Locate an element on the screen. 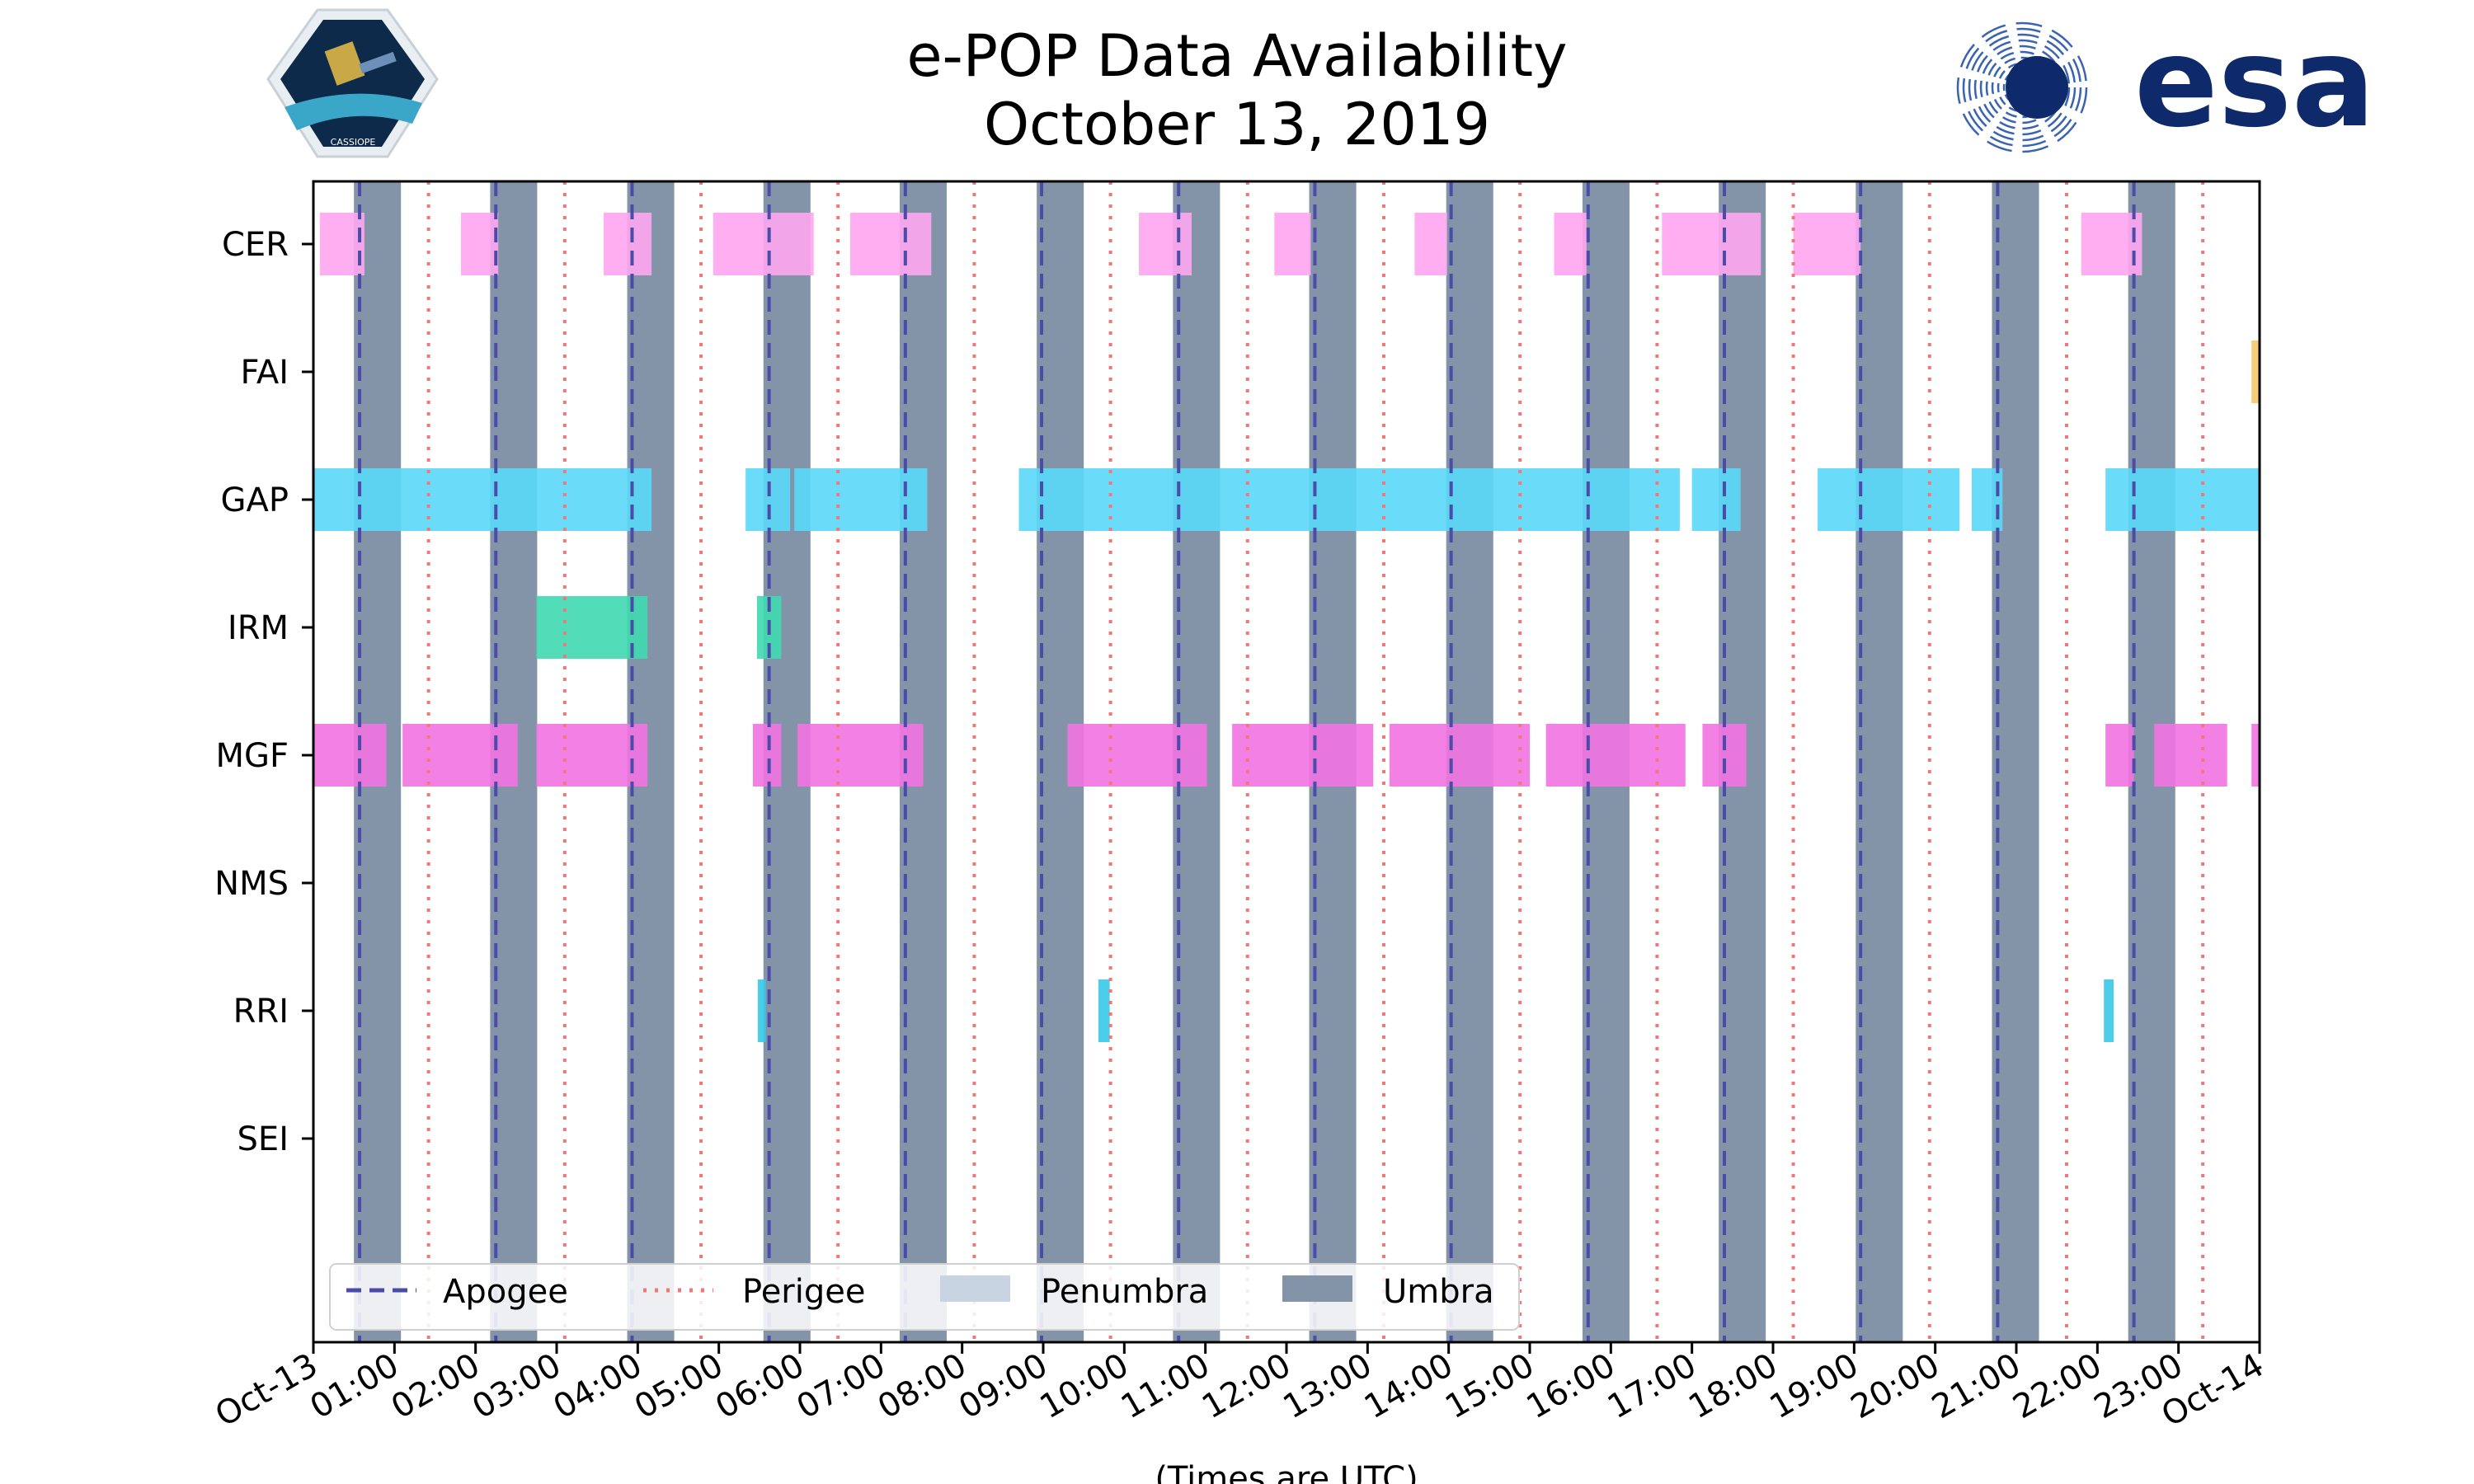 Image resolution: width=2474 pixels, height=1484 pixels. x-tick-label: 10:00 is located at coordinates (1084, 1386).